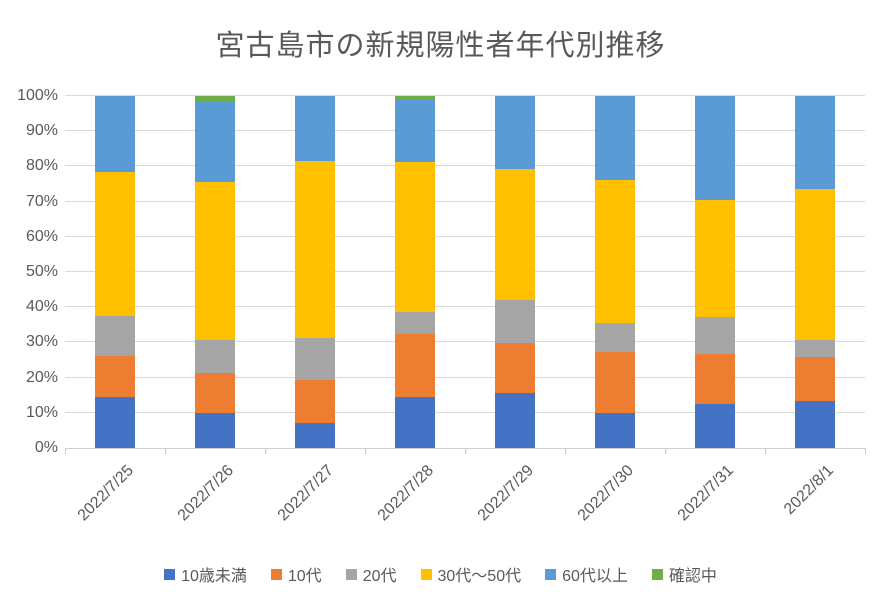 The image size is (881, 599). I want to click on legend-item-10代: 10代, so click(296, 574).